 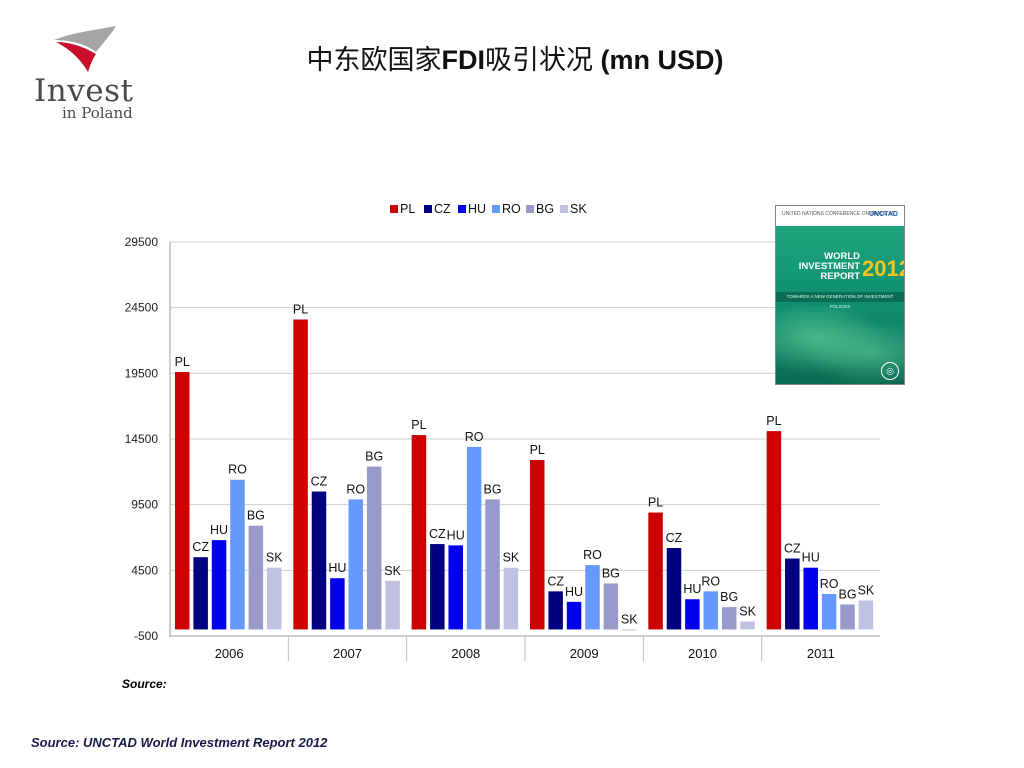 I want to click on bar-sk-2007, so click(x=392, y=605).